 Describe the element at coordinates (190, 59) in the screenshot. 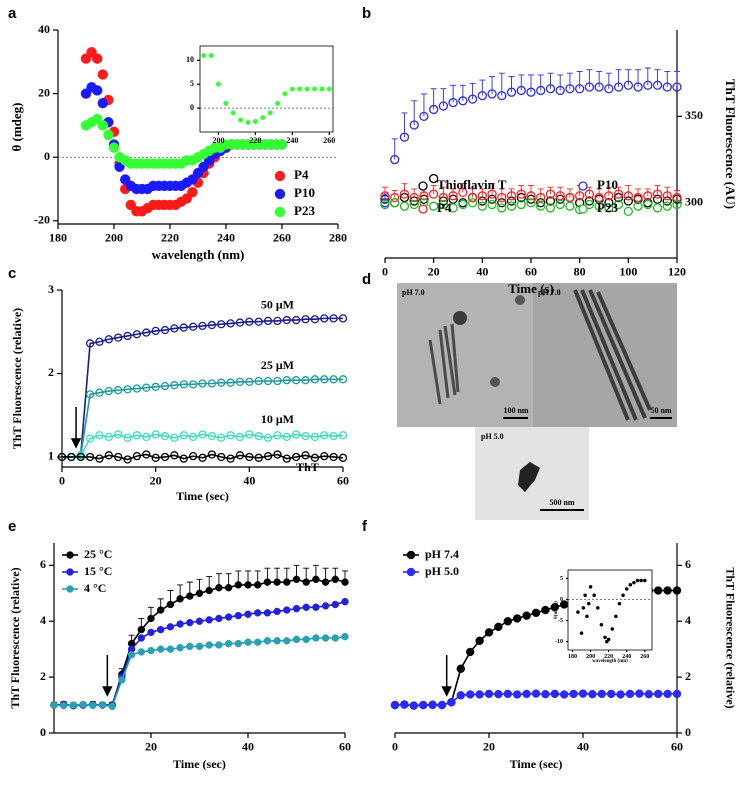

I see `y-tick-label: 10` at that location.